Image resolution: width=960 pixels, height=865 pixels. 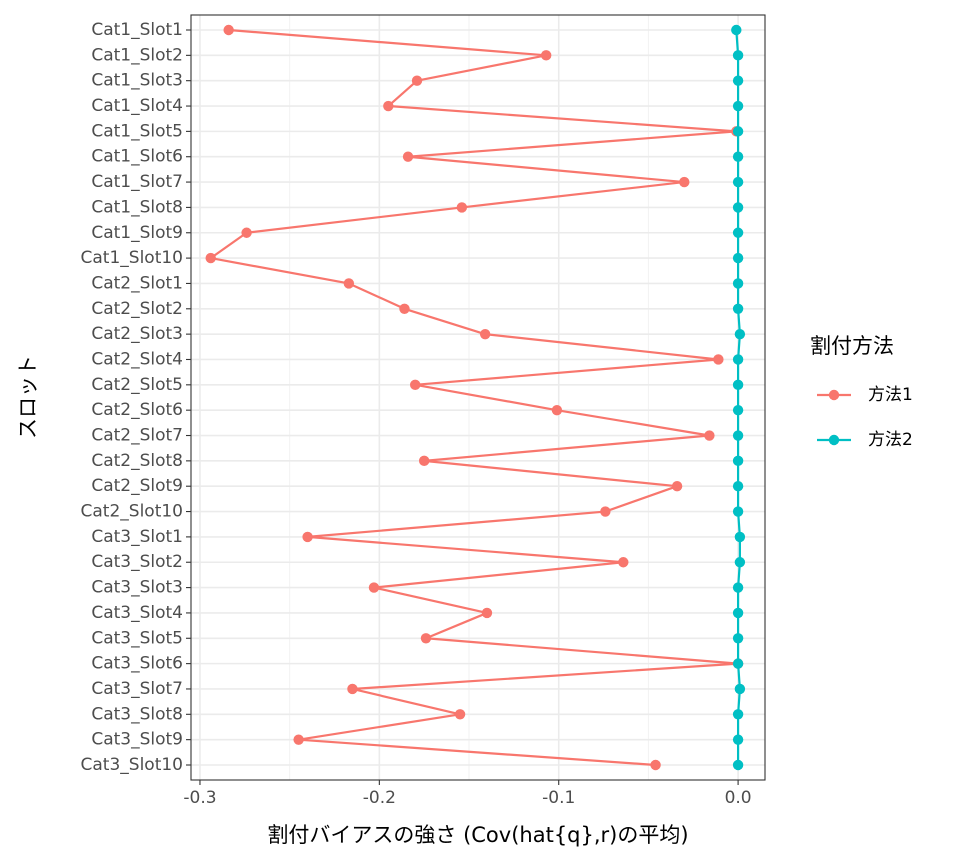 What do you see at coordinates (137, 588) in the screenshot?
I see `y-tick-label: Cat3_Slot3` at bounding box center [137, 588].